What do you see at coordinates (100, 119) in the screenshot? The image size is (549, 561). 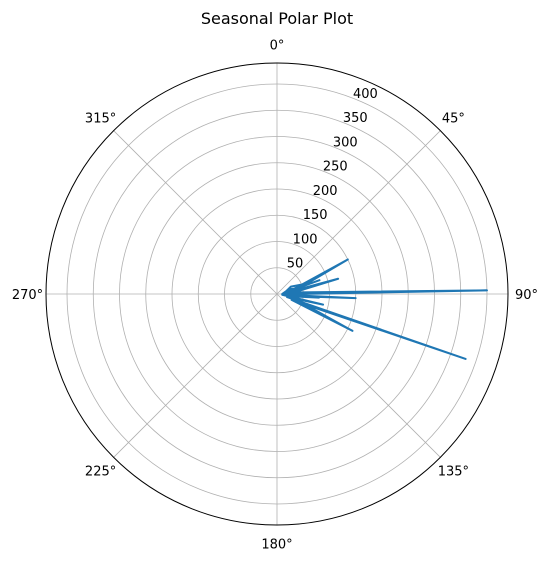 I see `angle-tick-label: 315°` at bounding box center [100, 119].